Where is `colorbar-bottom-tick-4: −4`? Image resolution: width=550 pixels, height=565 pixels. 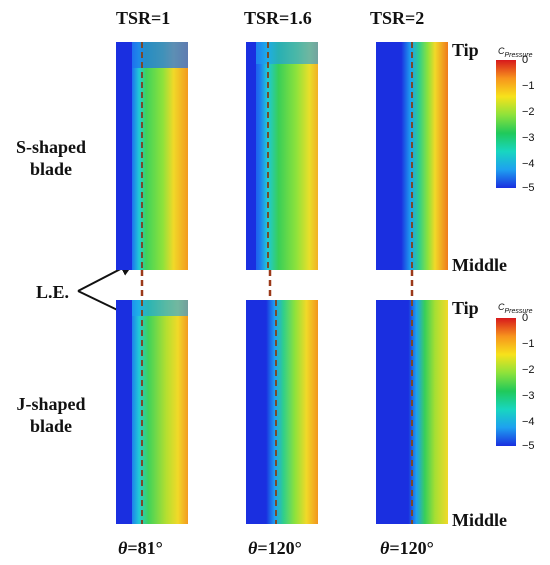
colorbar-bottom-tick-4: −4 is located at coordinates (528, 422).